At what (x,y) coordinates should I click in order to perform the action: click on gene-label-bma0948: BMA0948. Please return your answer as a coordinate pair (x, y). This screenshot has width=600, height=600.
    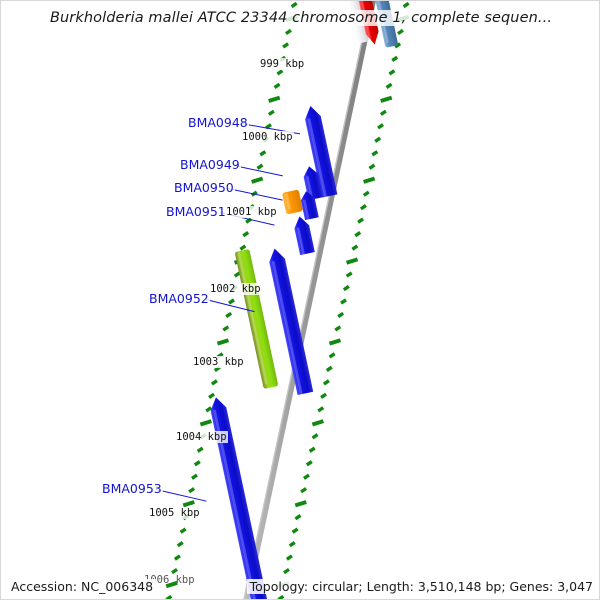
    Looking at the image, I should click on (218, 122).